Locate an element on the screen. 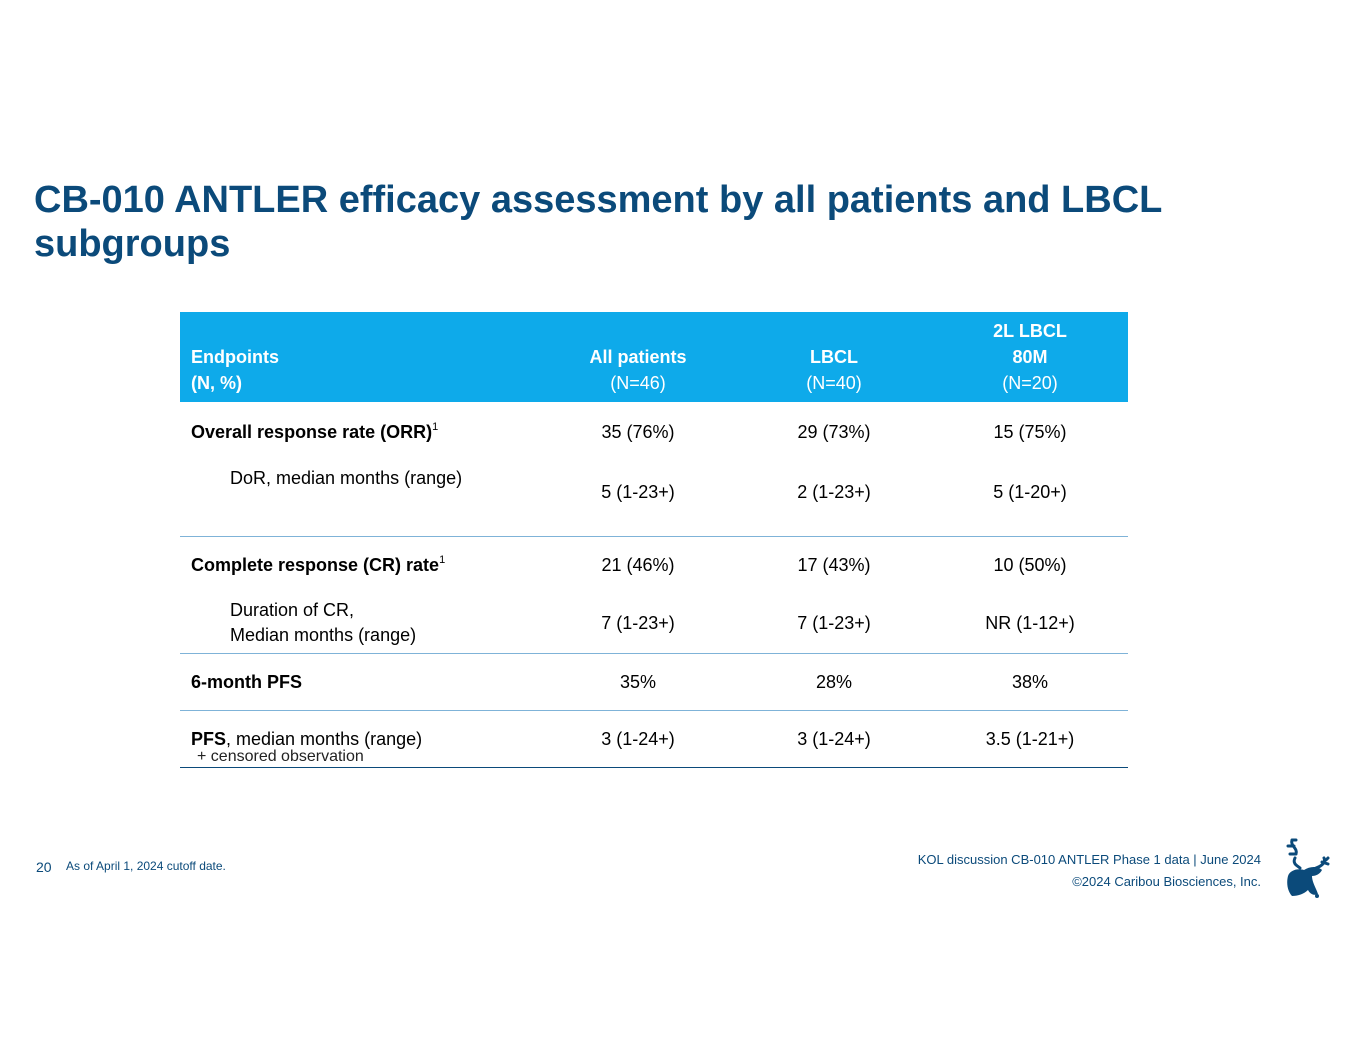 This screenshot has height=1055, width=1365. cell-all-patients: 7 (1-23+) is located at coordinates (638, 623).